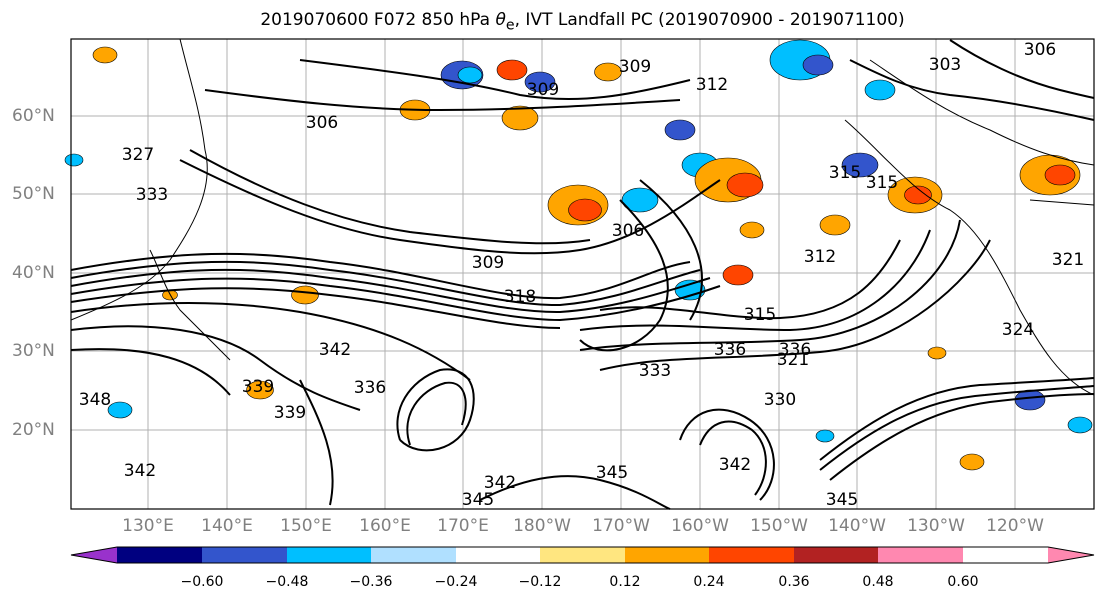  Describe the element at coordinates (202, 582) in the screenshot. I see `colorbar-tick: −0.60` at that location.